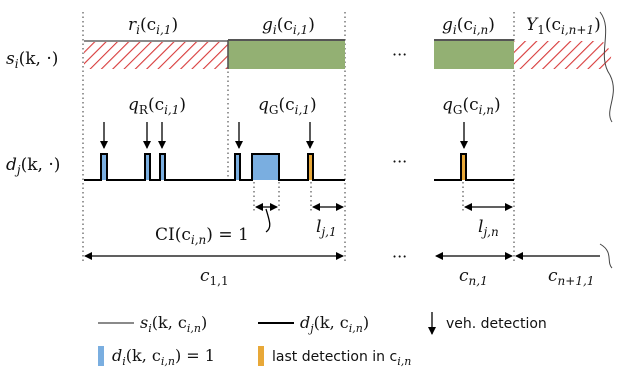 The height and width of the screenshot is (371, 644). What do you see at coordinates (606, 67) in the screenshot?
I see `wavy-cut-line` at bounding box center [606, 67].